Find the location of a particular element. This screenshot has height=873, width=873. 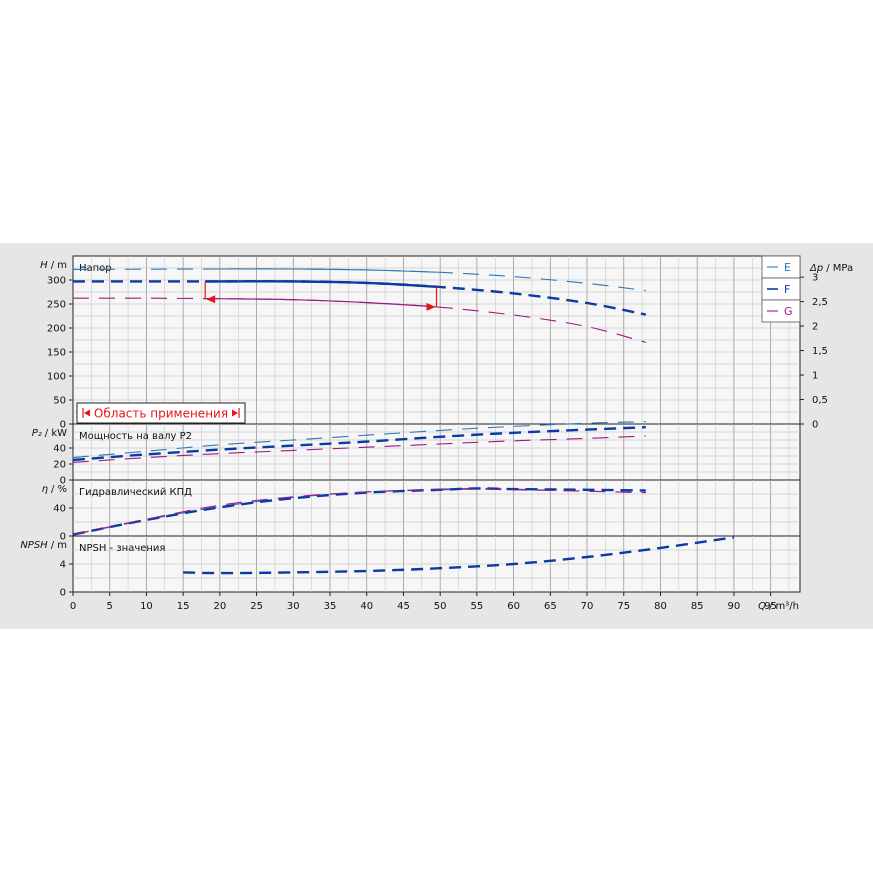

panel-power: 0 20 40 P₂ / kW Мощность на валу P2 is located at coordinates (416, 454).